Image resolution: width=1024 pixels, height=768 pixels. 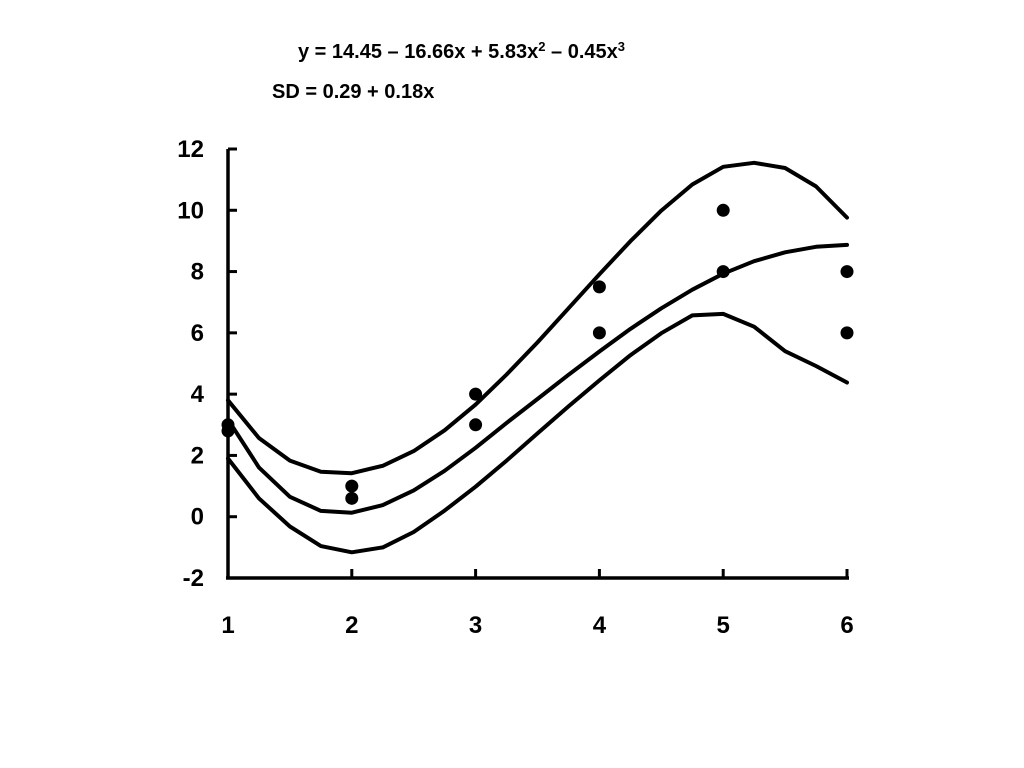 I want to click on y-tick-label: 4, so click(x=198, y=394).